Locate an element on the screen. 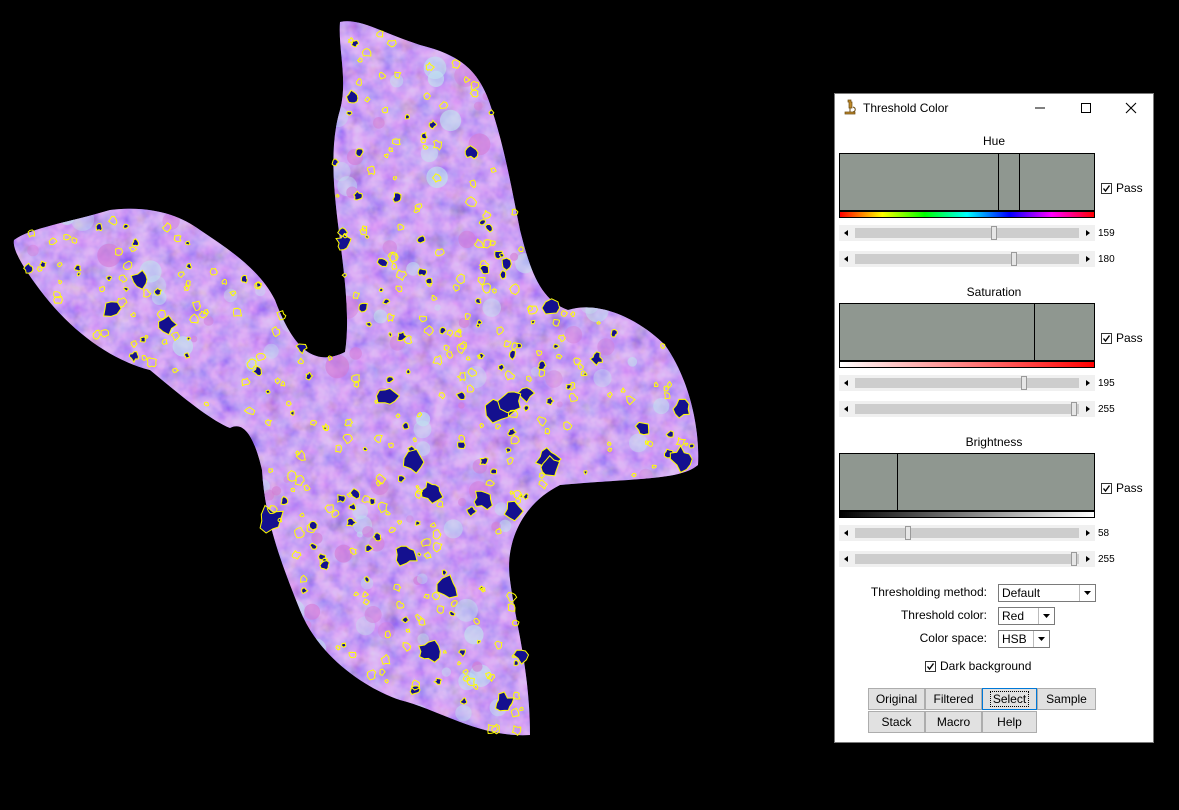 The image size is (1179, 810). hue-min-value: 159 is located at coordinates (1106, 233).